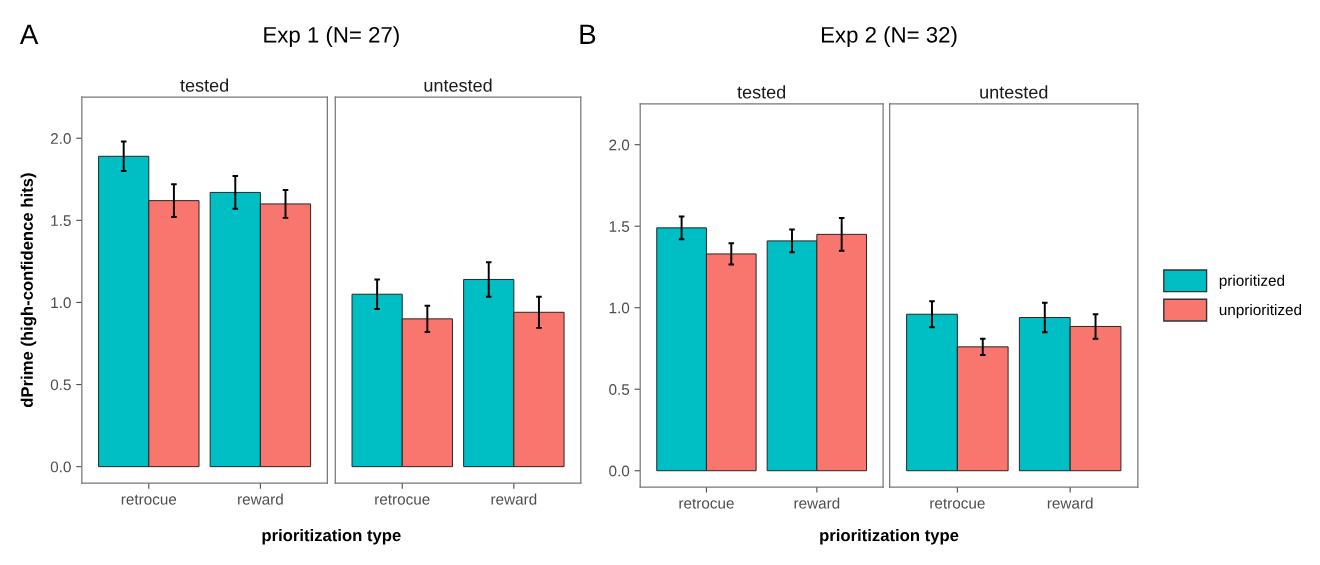 This screenshot has width=1320, height=565. What do you see at coordinates (1252, 281) in the screenshot?
I see `legend-label: prioritized` at bounding box center [1252, 281].